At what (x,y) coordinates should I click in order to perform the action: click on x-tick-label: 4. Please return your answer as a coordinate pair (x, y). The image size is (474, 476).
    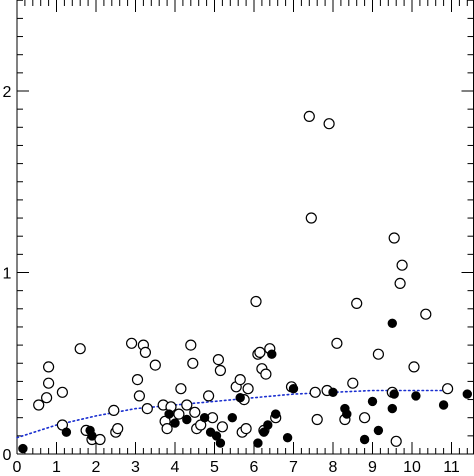
    Looking at the image, I should click on (175, 467).